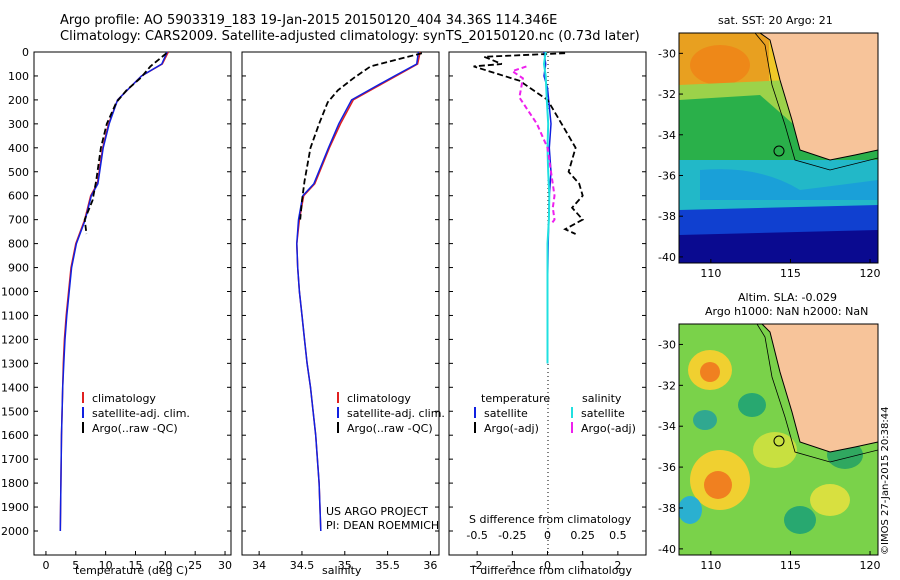  Describe the element at coordinates (165, 565) in the screenshot. I see `temperature-x-tick-label: 20` at that location.